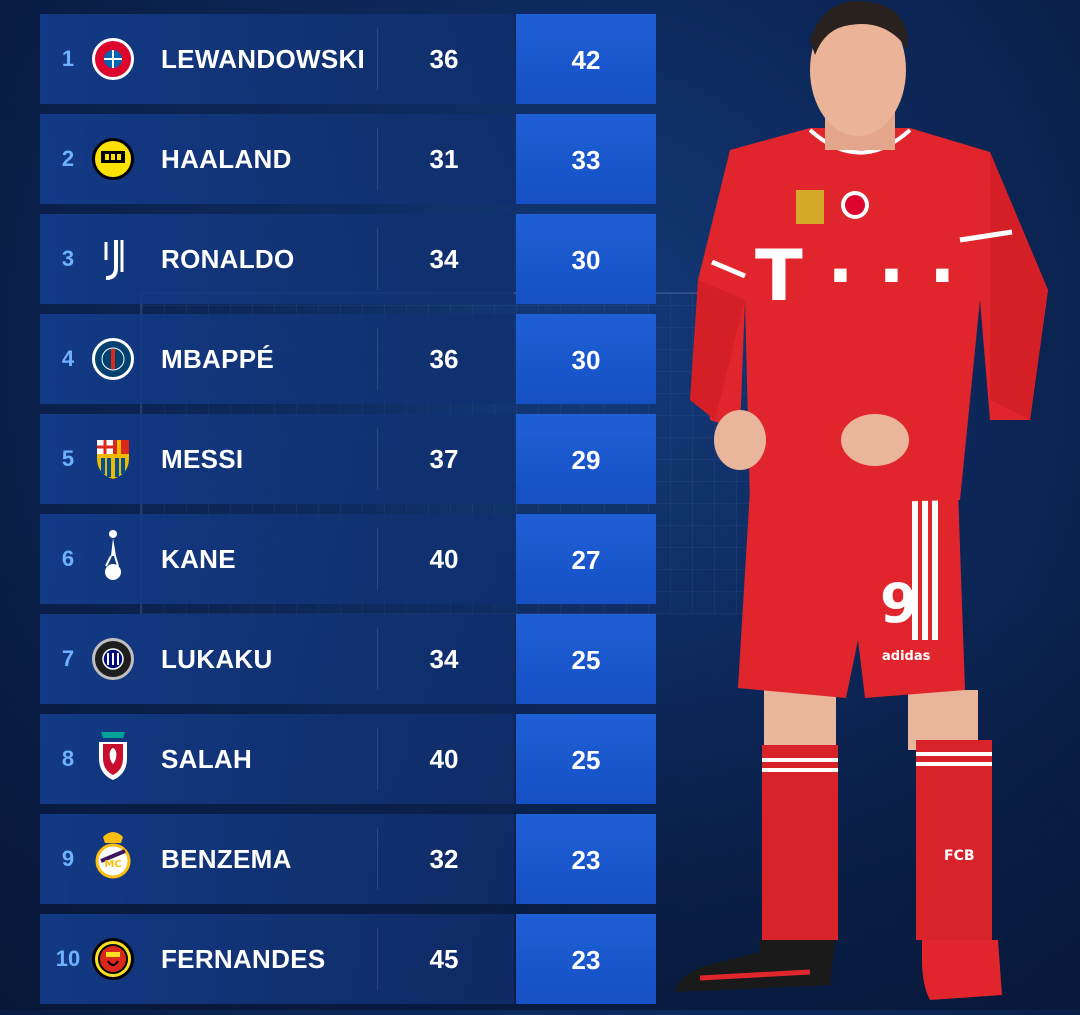 This screenshot has height=1015, width=1080. What do you see at coordinates (226, 859) in the screenshot?
I see `player-name: BENZEMA` at bounding box center [226, 859].